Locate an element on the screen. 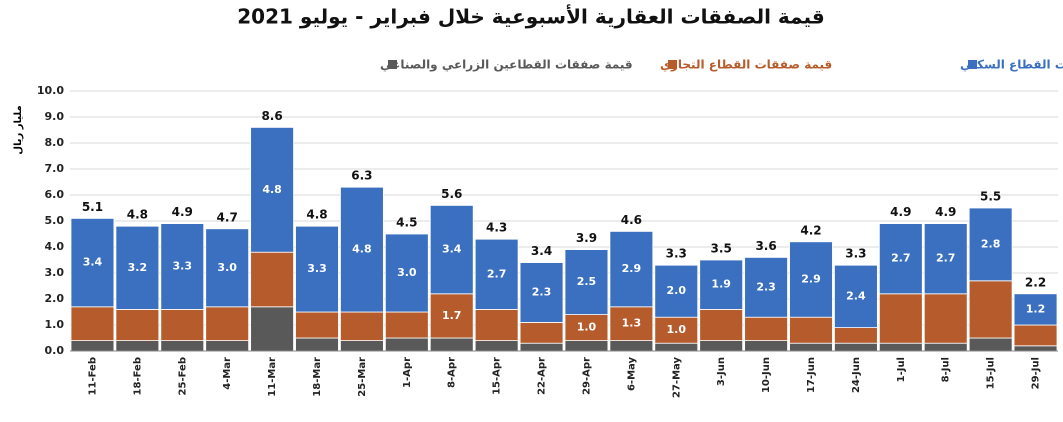 This screenshot has width=1063, height=422. data-label: 3.2 is located at coordinates (138, 267).